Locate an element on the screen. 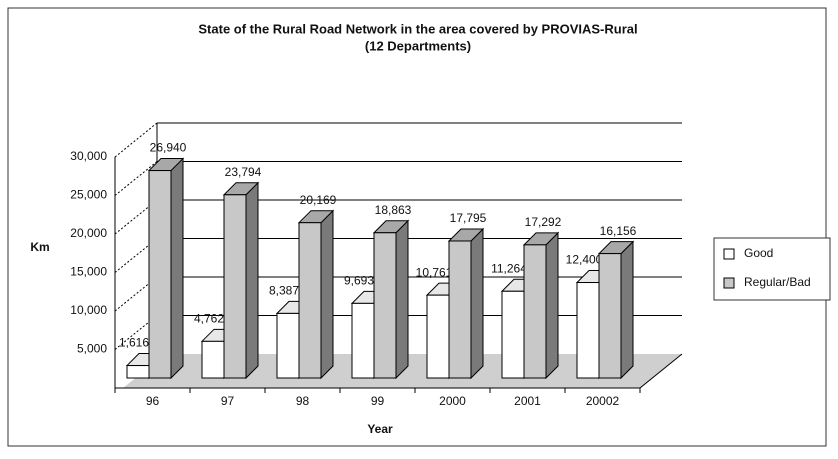  value-label: 8,387 is located at coordinates (284, 291).